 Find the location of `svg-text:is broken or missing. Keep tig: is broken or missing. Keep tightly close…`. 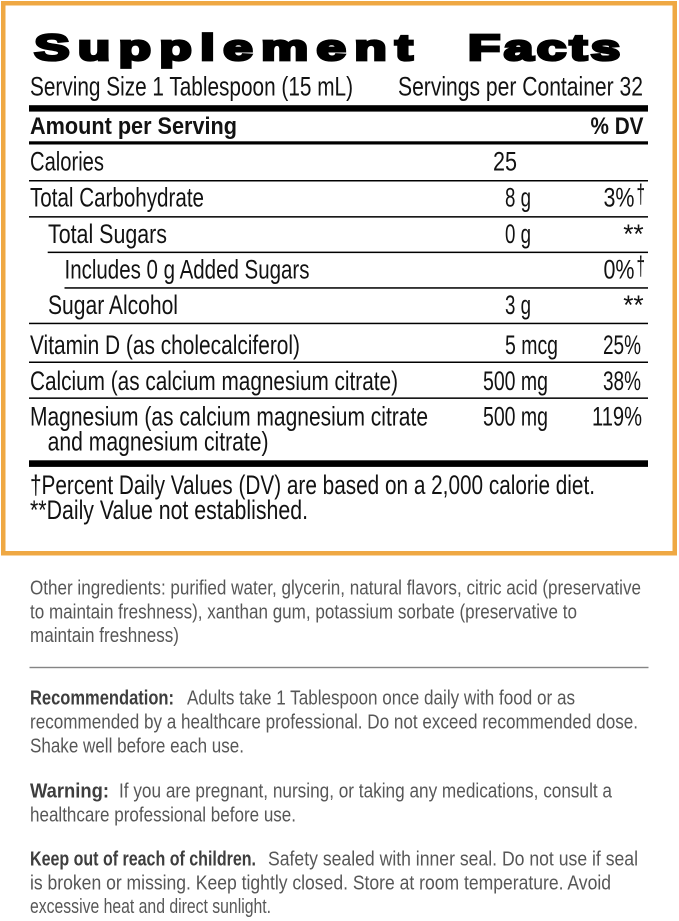

svg-text:is broken or missing. Keep tig: is broken or missing. Keep tightly close… is located at coordinates (320, 883).